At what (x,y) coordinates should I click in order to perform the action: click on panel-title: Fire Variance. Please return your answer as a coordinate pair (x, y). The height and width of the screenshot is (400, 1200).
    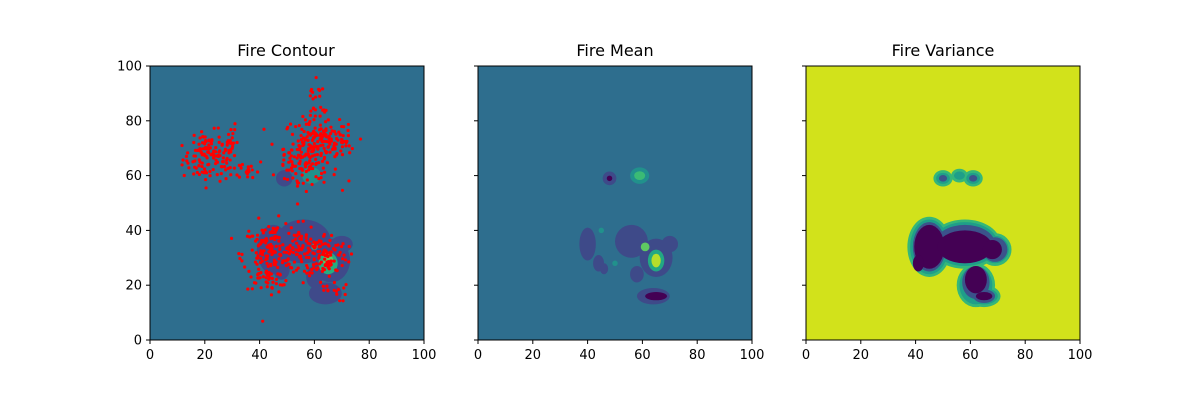
    Looking at the image, I should click on (943, 50).